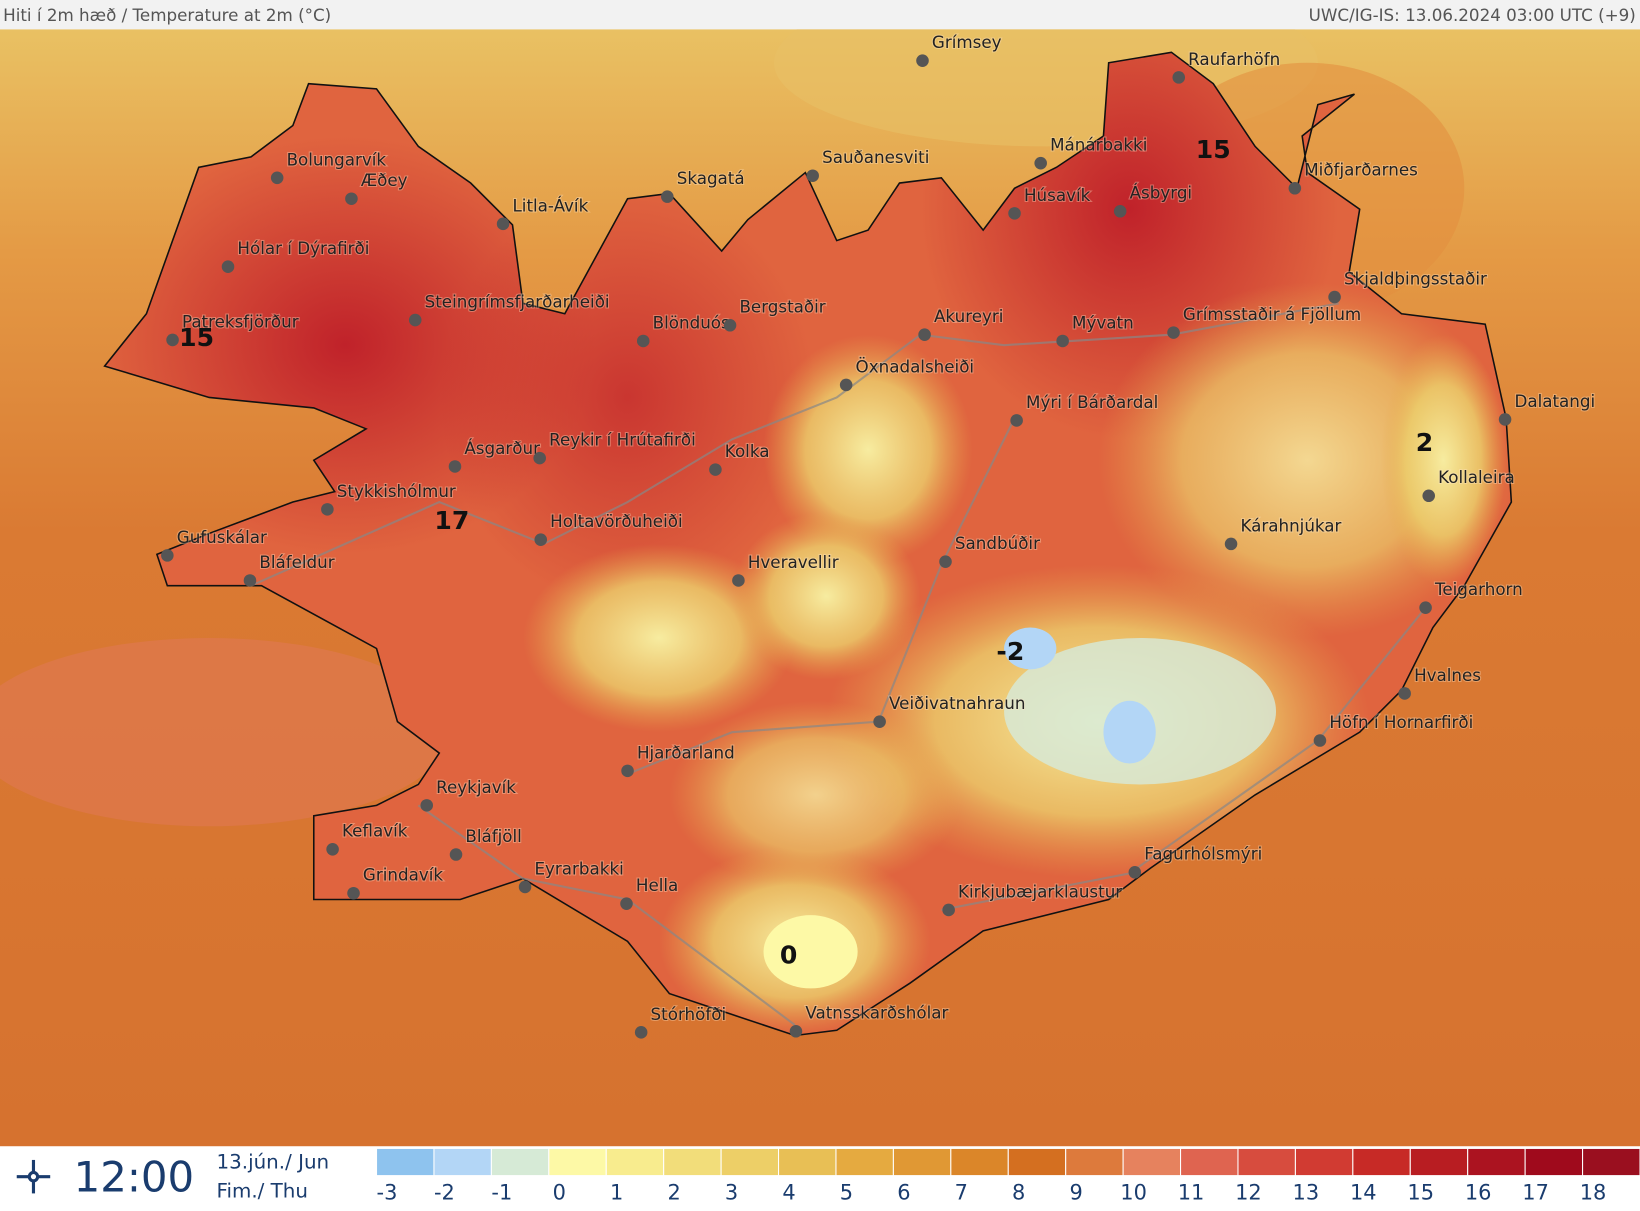  Describe the element at coordinates (476, 787) in the screenshot. I see `station-label: Reykjavík` at that location.